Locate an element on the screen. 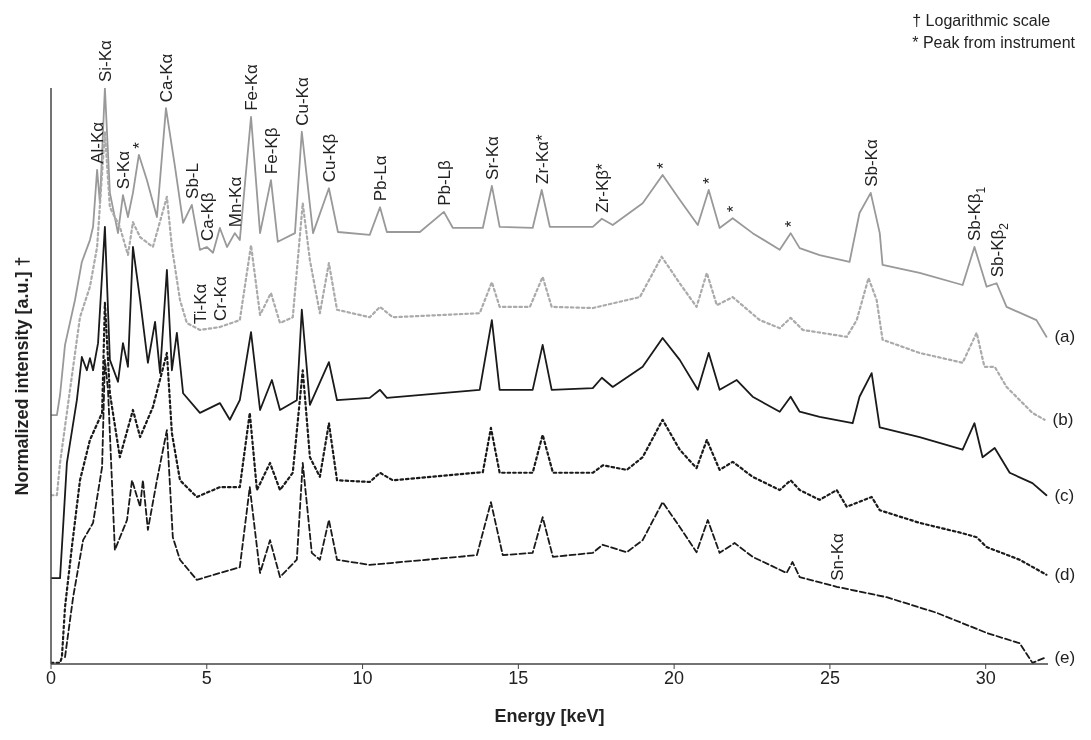 This screenshot has height=740, width=1091. x-tick-label: 0 is located at coordinates (51, 677).